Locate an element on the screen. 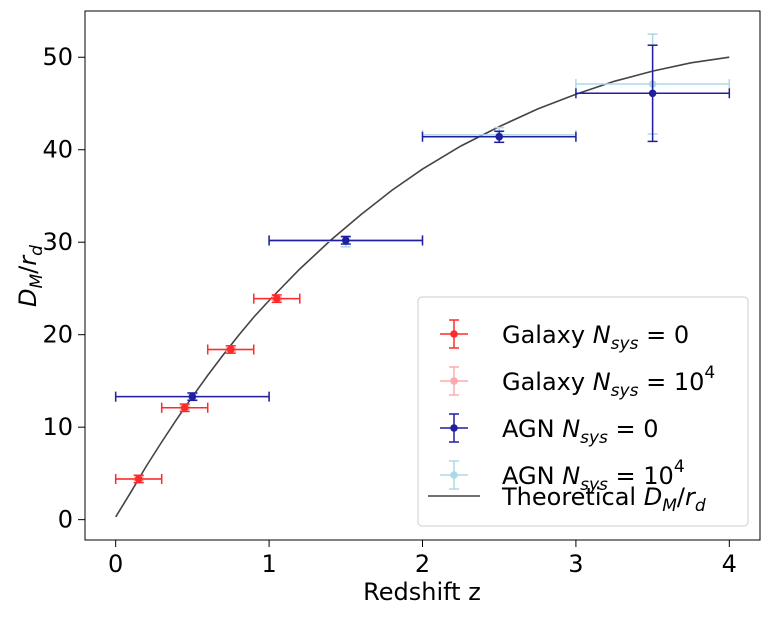  legend-entry: AGN Nsys = 0 is located at coordinates (549, 430).